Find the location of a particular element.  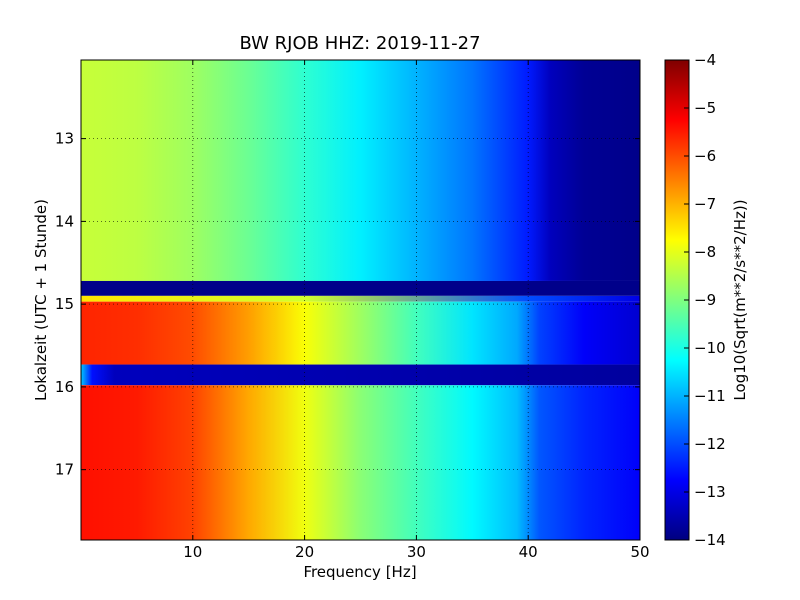

x-tick-label: 20 is located at coordinates (304, 552).